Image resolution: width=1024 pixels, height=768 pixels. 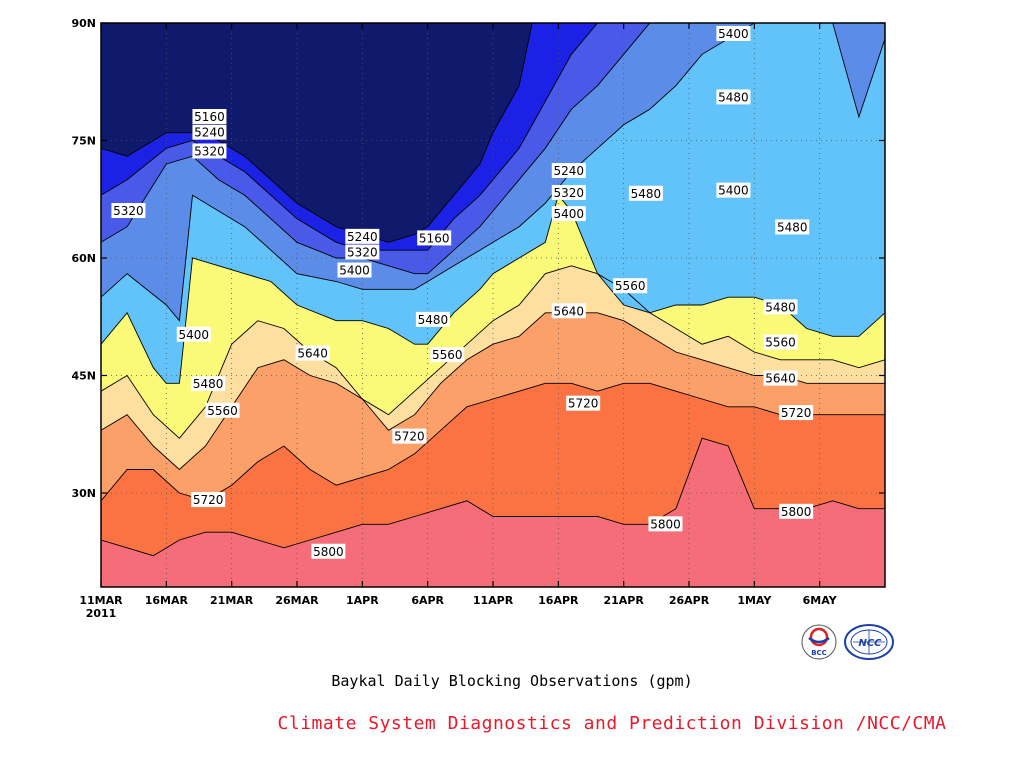 I want to click on y-tick-label: 30N, so click(x=83, y=493).